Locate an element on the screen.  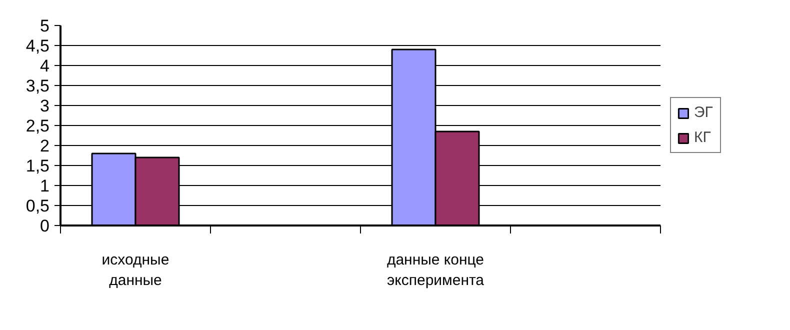
x-tick-label: исходные данные is located at coordinates (136, 270).